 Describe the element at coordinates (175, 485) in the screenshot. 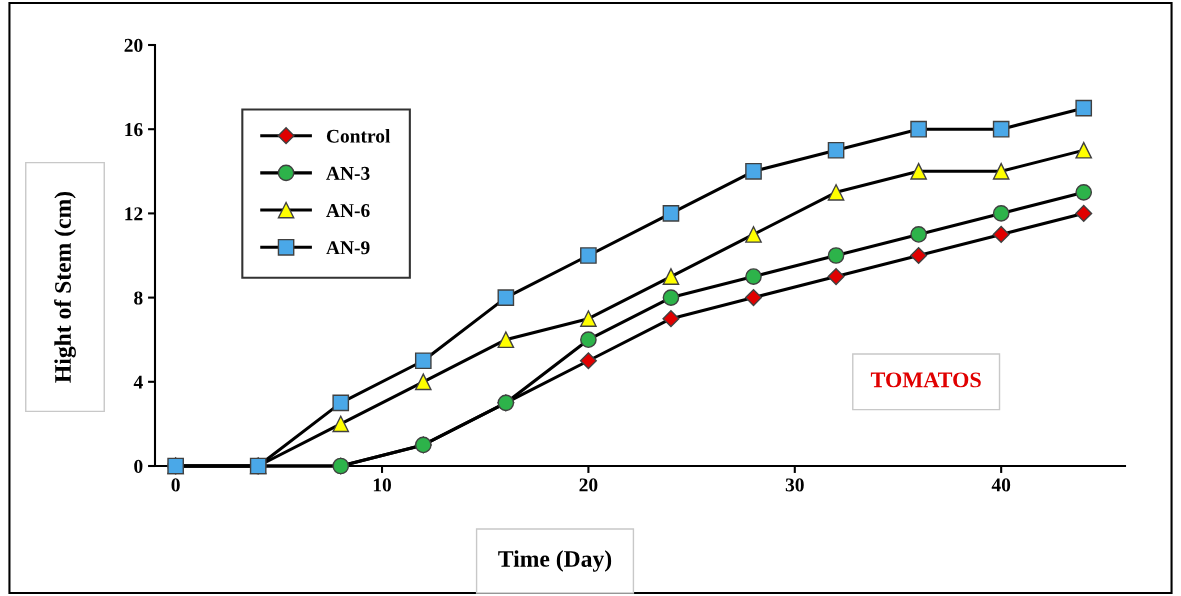

I see `x-tick-label: 0` at that location.